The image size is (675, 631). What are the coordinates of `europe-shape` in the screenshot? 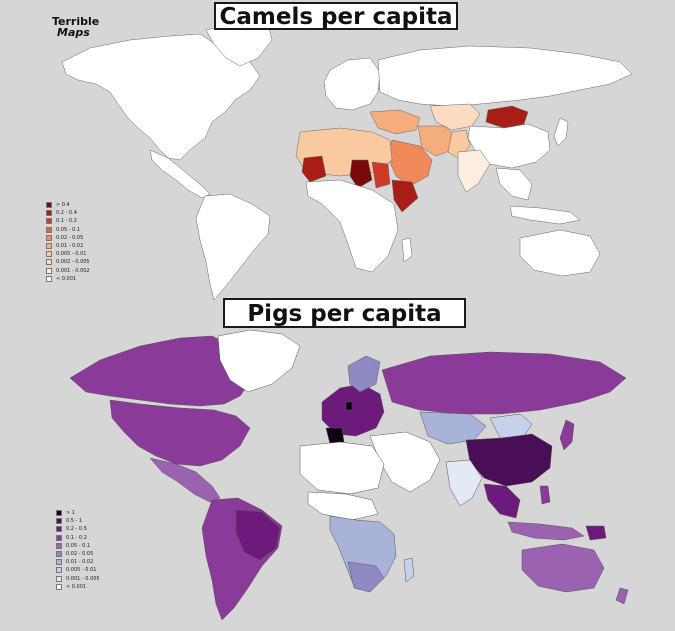 It's located at (352, 84).